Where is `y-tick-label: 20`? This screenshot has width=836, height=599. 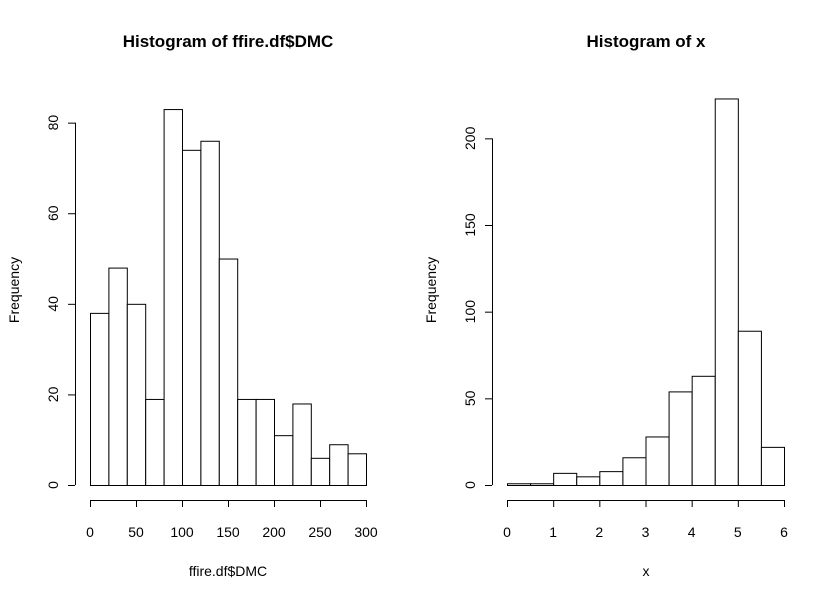
y-tick-label: 20 is located at coordinates (53, 394).